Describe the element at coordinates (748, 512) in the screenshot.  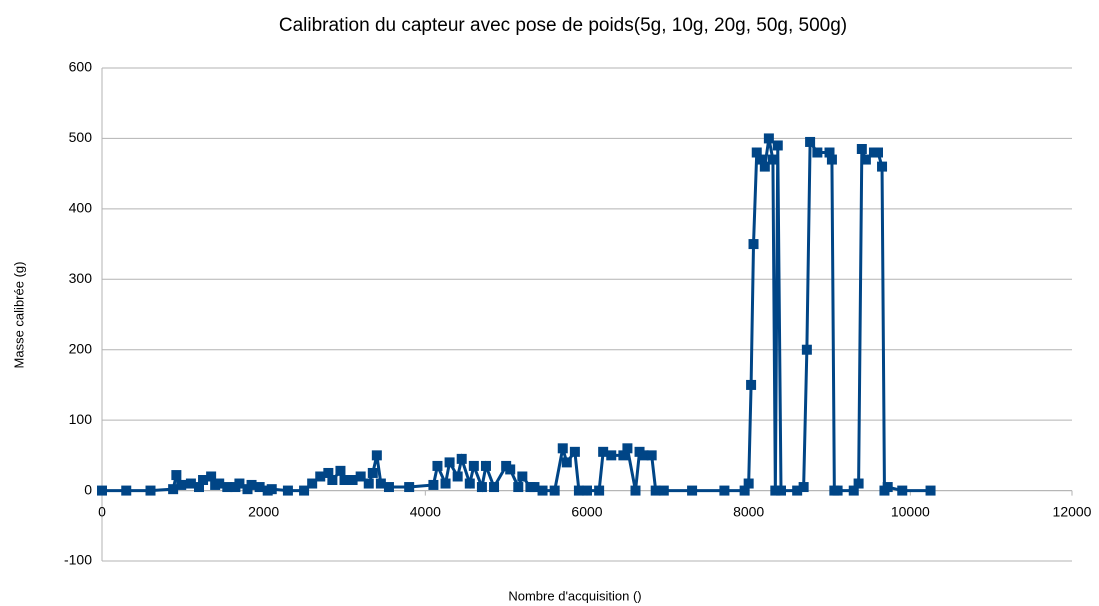
I see `x-tick-label: 8000` at that location.